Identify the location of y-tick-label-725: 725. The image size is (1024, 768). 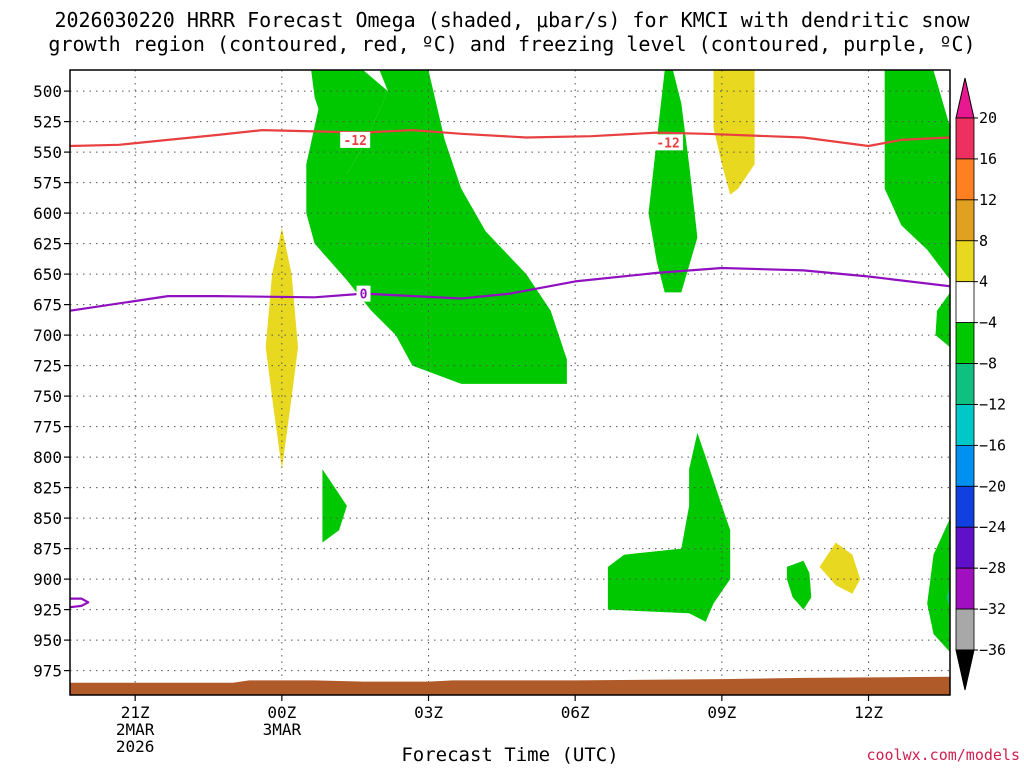
(47, 366).